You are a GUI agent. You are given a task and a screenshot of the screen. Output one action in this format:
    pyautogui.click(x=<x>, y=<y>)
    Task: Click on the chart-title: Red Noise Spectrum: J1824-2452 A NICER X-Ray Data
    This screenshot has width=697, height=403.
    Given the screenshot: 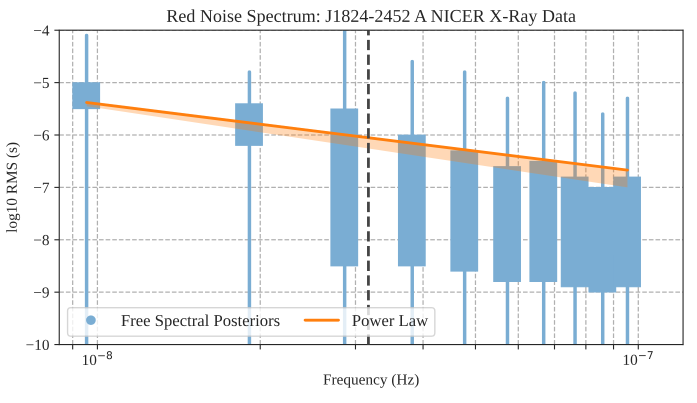 What is the action you would take?
    pyautogui.click(x=371, y=17)
    